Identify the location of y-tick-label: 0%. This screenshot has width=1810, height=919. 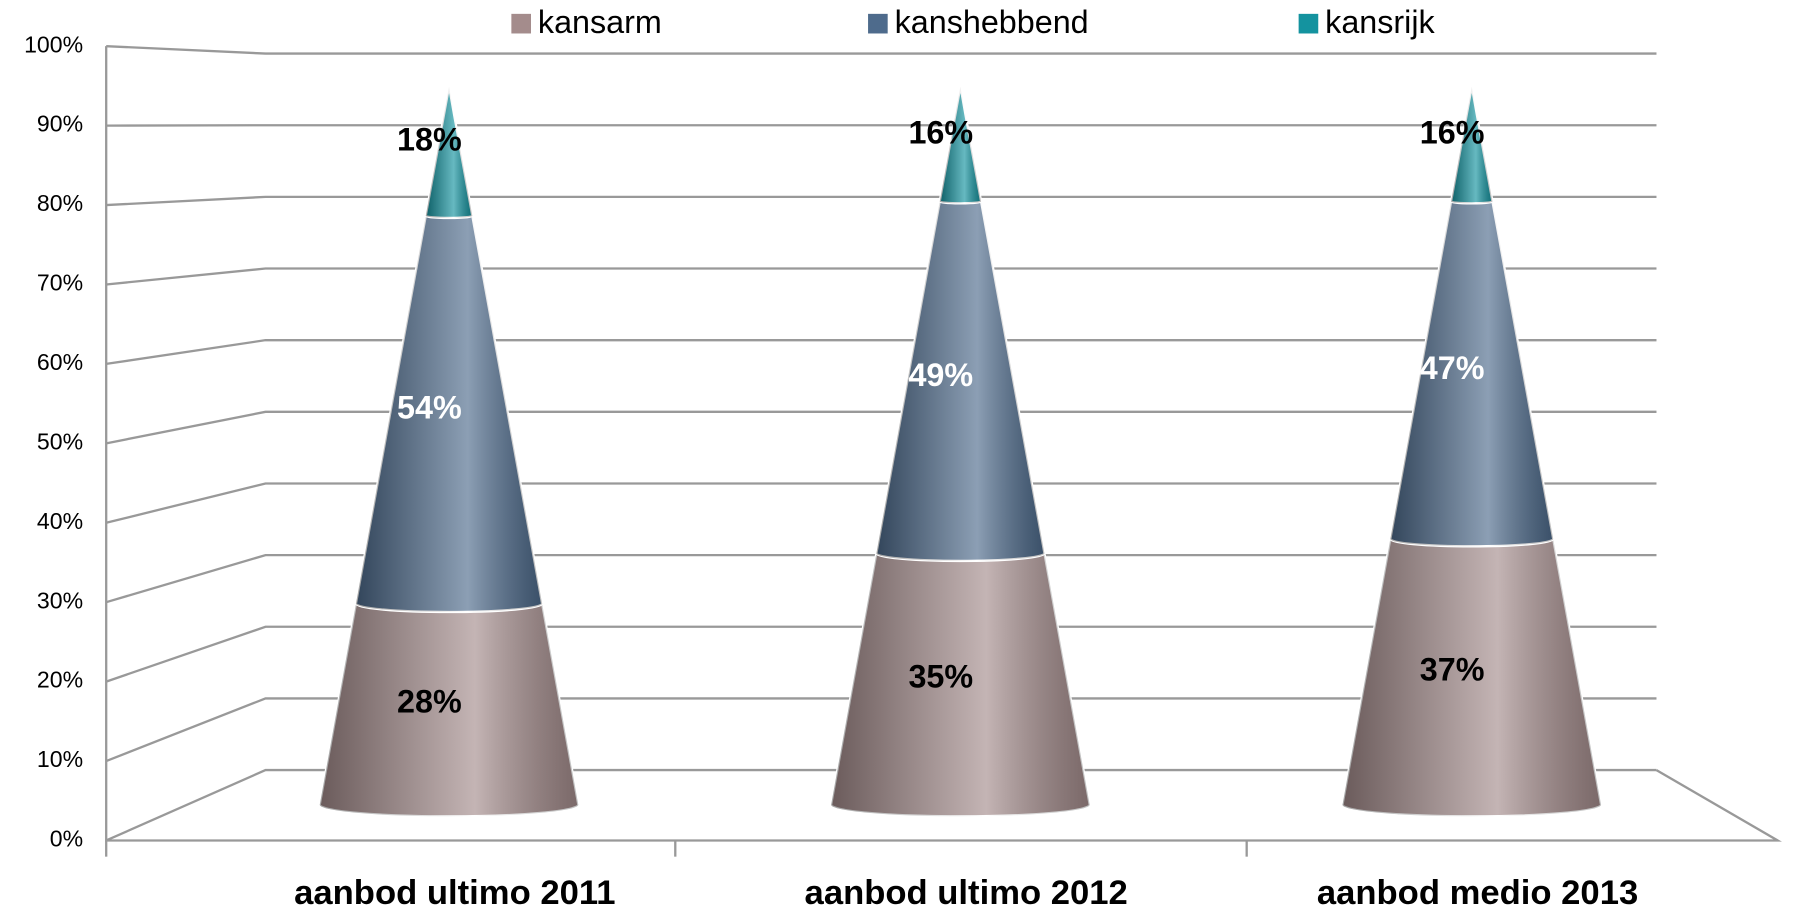
(66, 839).